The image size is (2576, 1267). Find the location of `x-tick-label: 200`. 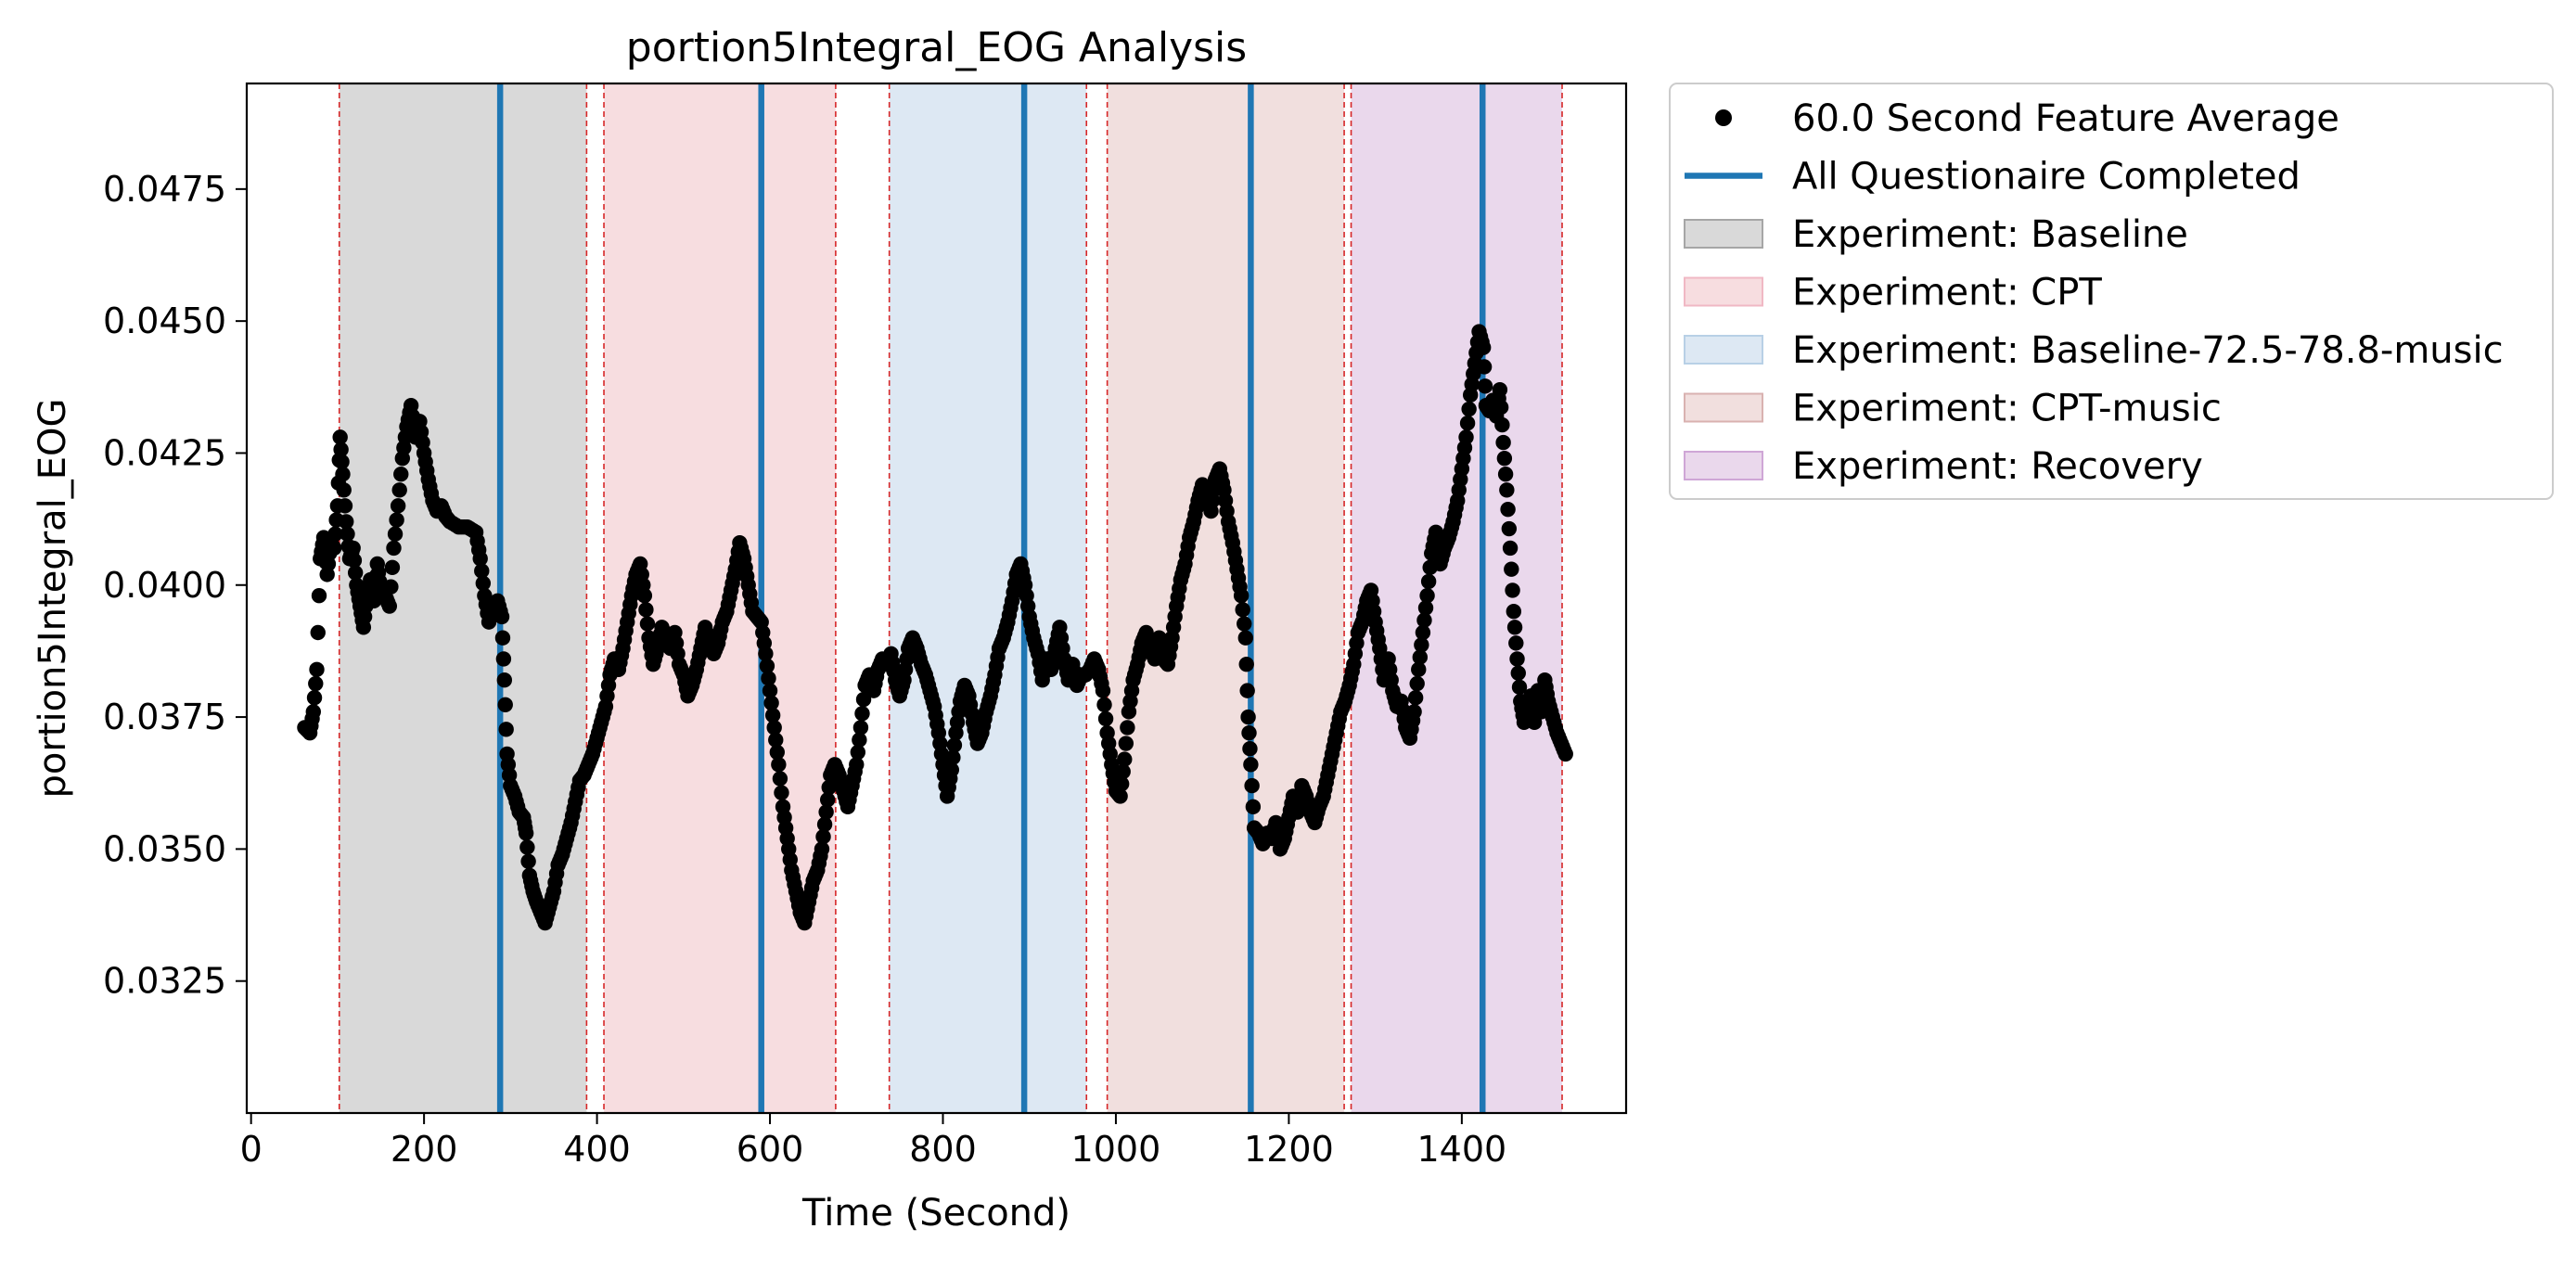

x-tick-label: 200 is located at coordinates (424, 1149).